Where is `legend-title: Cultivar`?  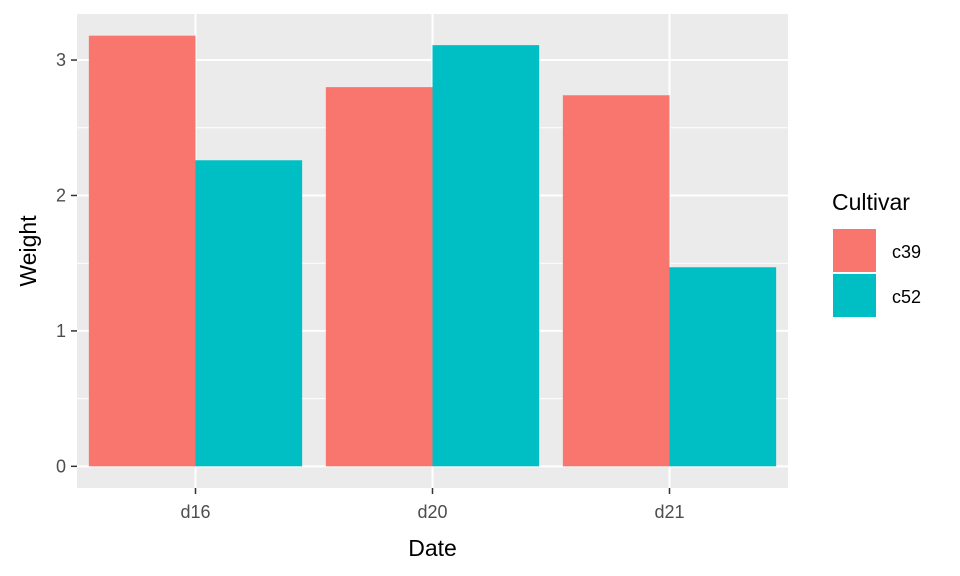 legend-title: Cultivar is located at coordinates (871, 202).